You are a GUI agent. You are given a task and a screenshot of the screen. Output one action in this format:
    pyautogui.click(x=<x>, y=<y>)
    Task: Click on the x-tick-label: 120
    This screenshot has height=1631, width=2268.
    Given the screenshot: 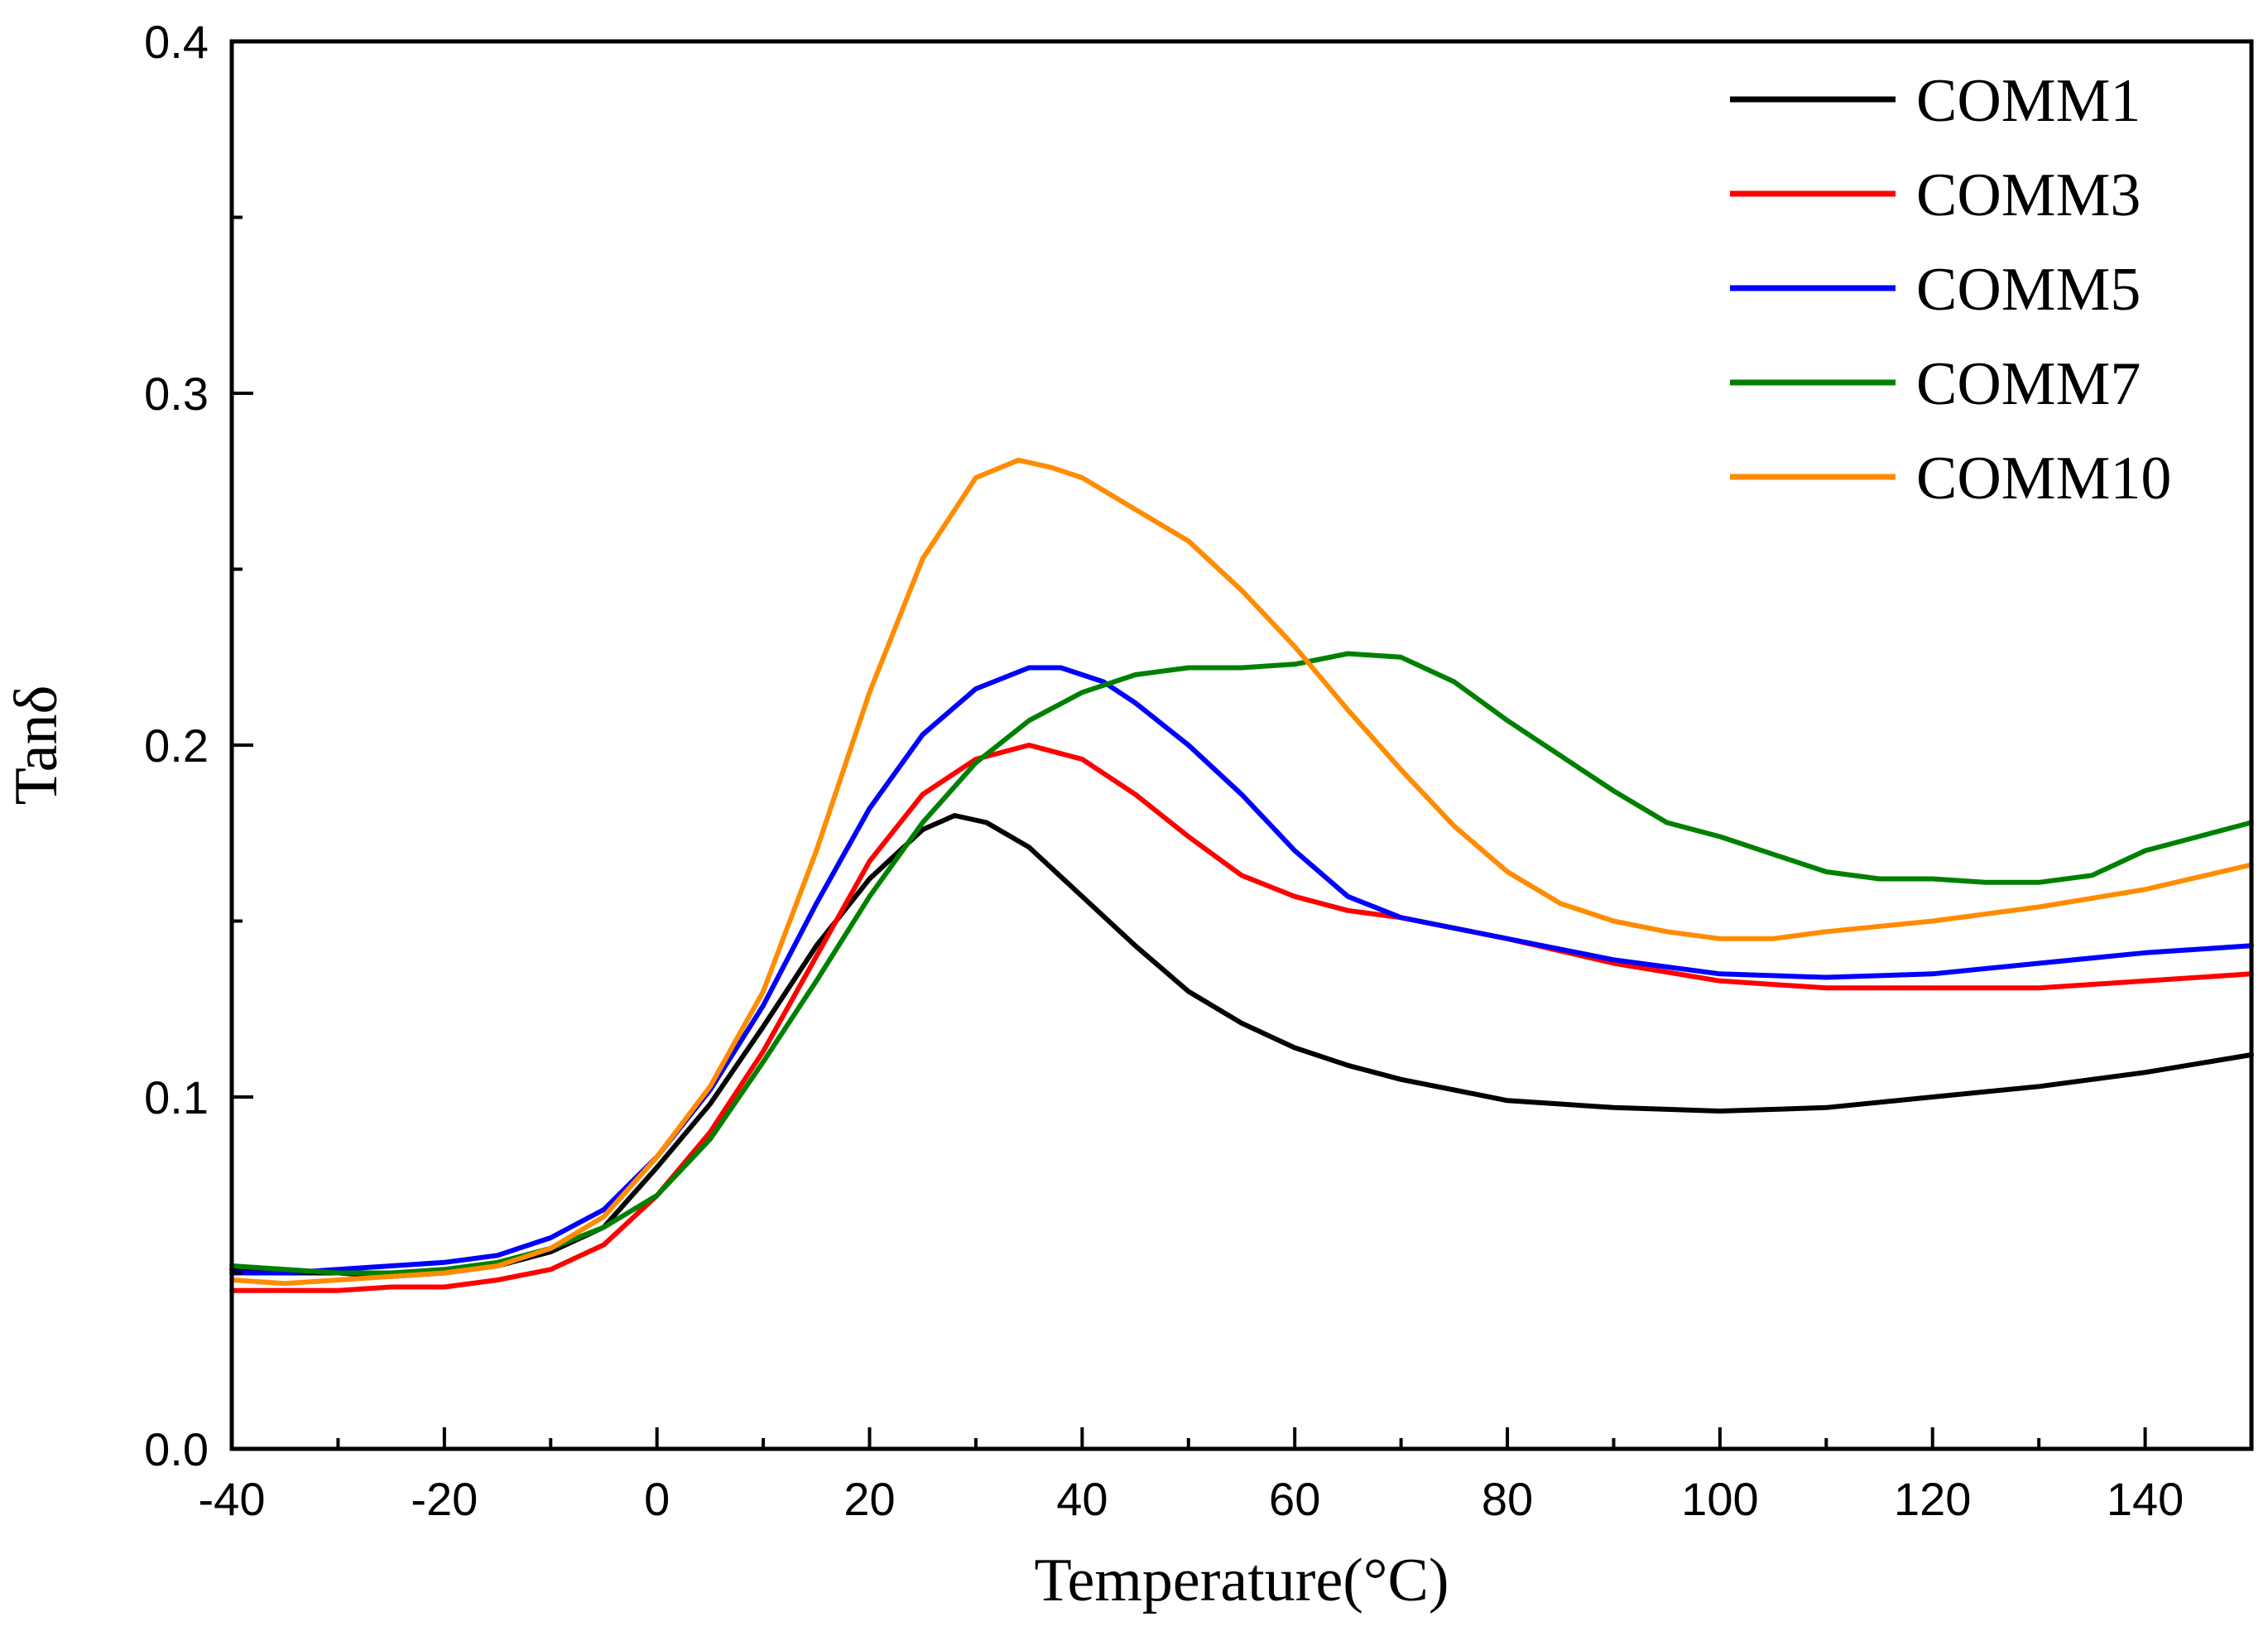 What is the action you would take?
    pyautogui.click(x=1933, y=1499)
    